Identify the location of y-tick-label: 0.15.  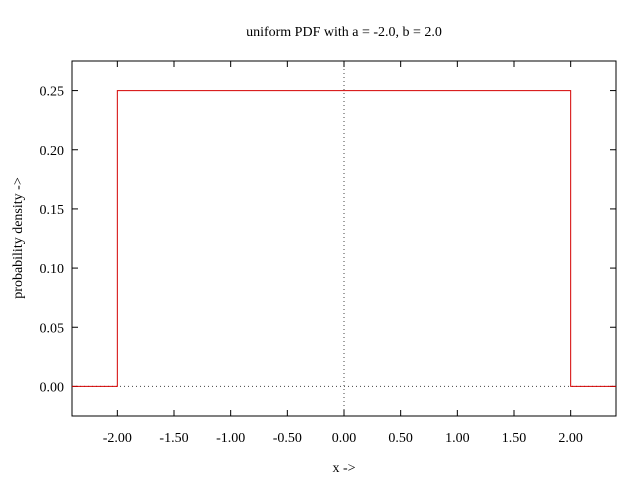
(52, 210).